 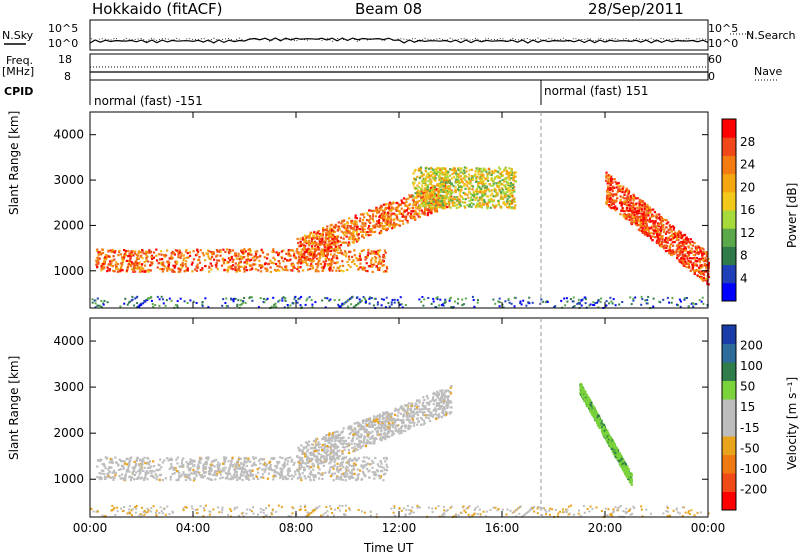 What do you see at coordinates (750, 428) in the screenshot?
I see `cb-tick-1-4: -15` at bounding box center [750, 428].